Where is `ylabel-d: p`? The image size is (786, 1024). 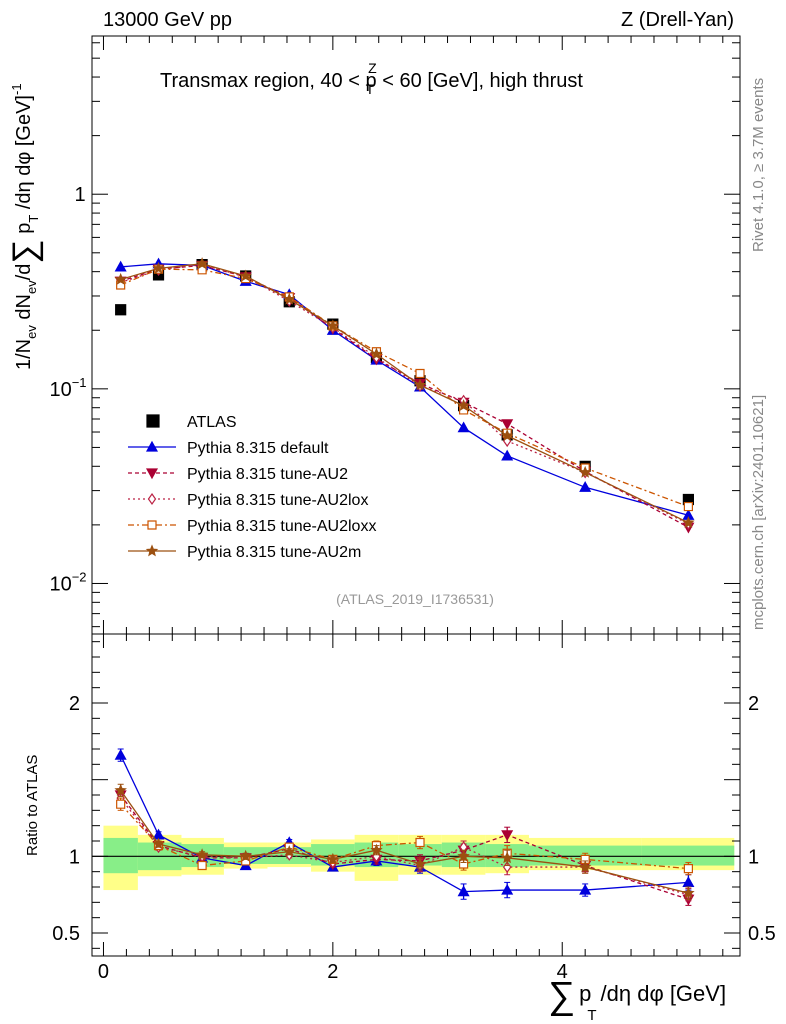
ylabel-d: p is located at coordinates (24, 231).